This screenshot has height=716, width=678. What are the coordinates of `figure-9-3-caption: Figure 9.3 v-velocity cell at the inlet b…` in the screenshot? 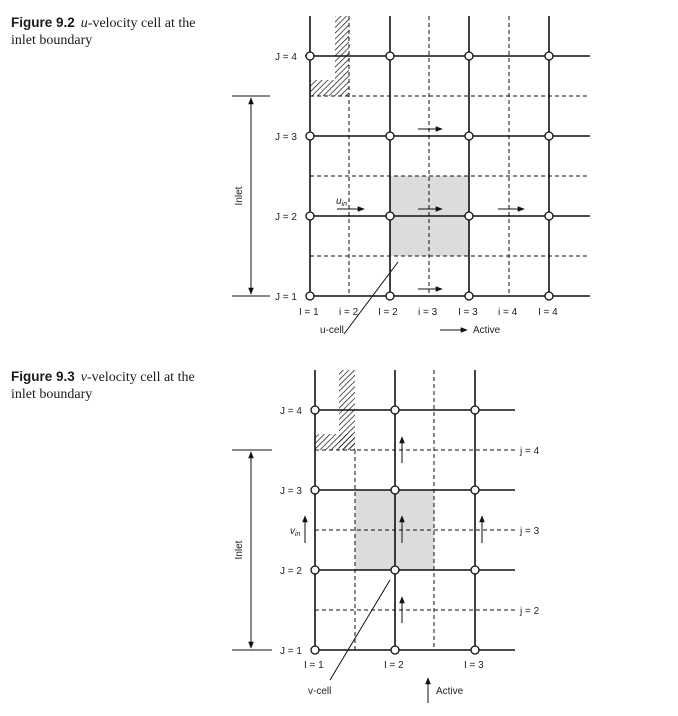 It's located at (116, 385).